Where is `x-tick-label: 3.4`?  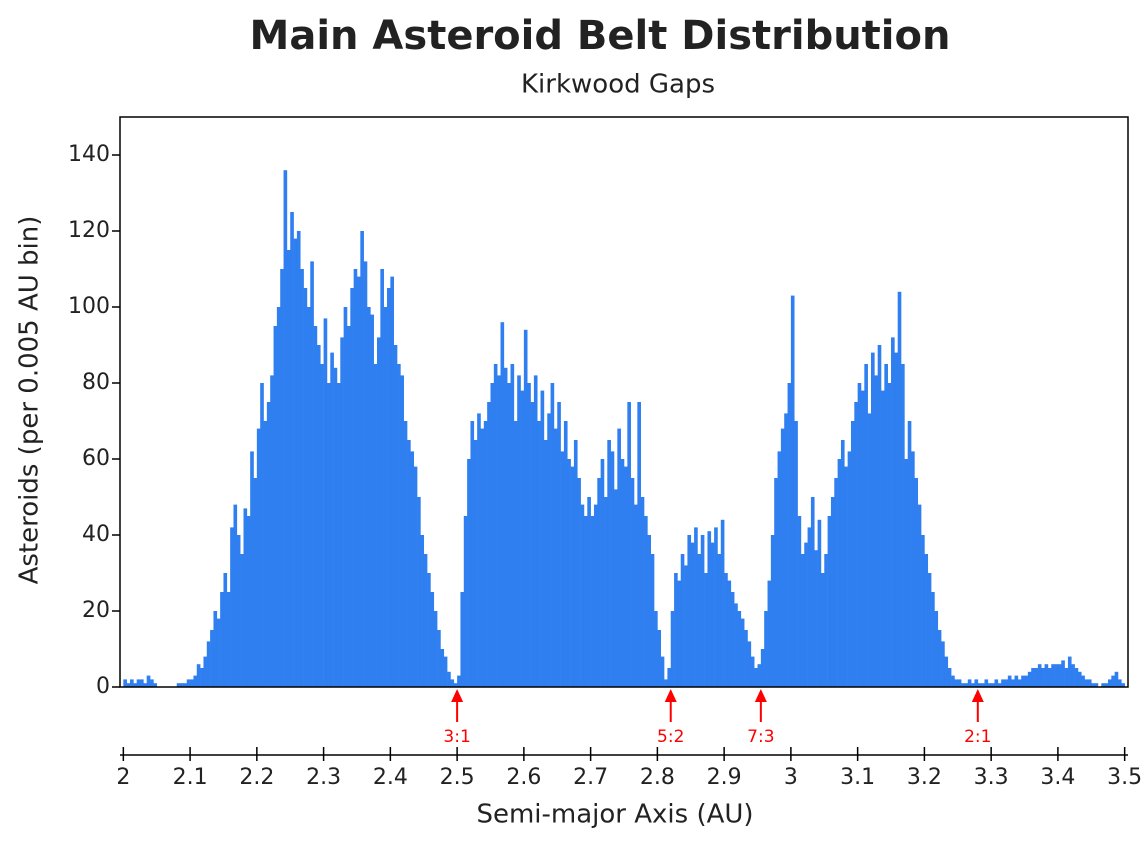 x-tick-label: 3.4 is located at coordinates (1057, 777).